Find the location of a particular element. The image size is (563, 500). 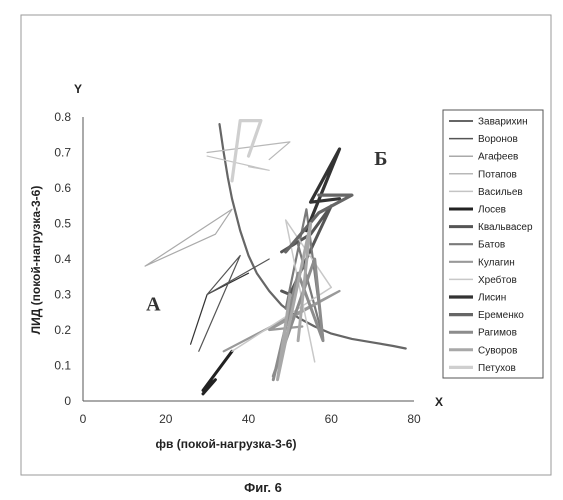

y-axis-letter: Y is located at coordinates (78, 89).